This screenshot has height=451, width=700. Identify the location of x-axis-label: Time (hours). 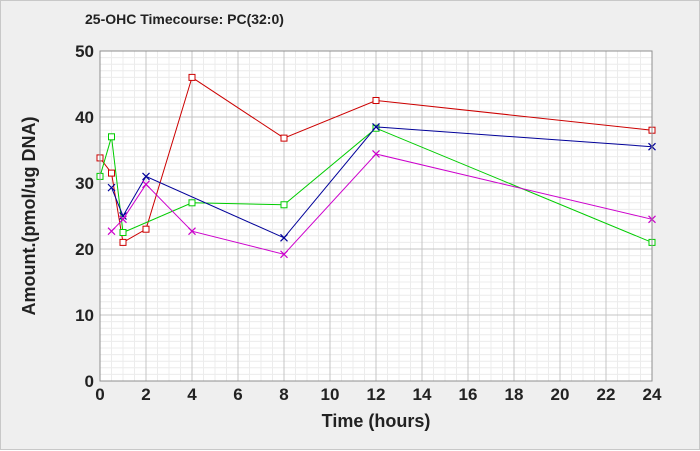
(376, 421).